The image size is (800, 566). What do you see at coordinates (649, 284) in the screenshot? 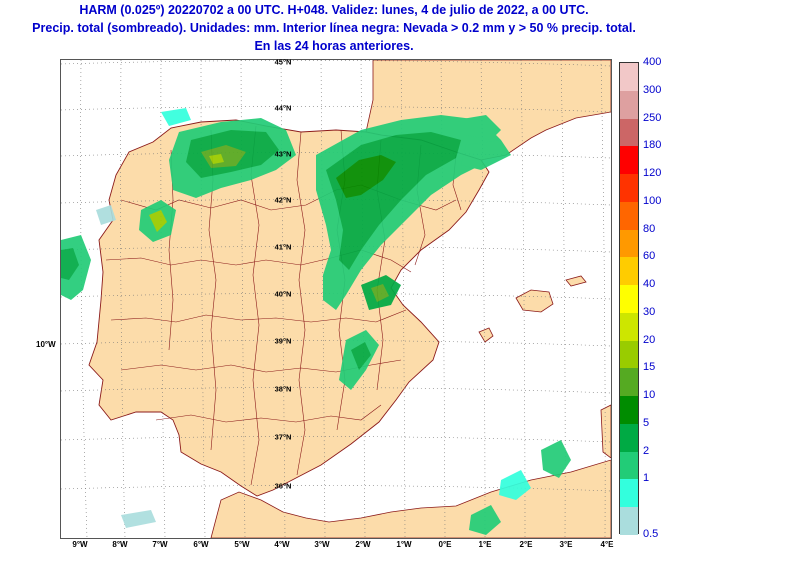
I see `legend-label-40: 40` at bounding box center [649, 284].